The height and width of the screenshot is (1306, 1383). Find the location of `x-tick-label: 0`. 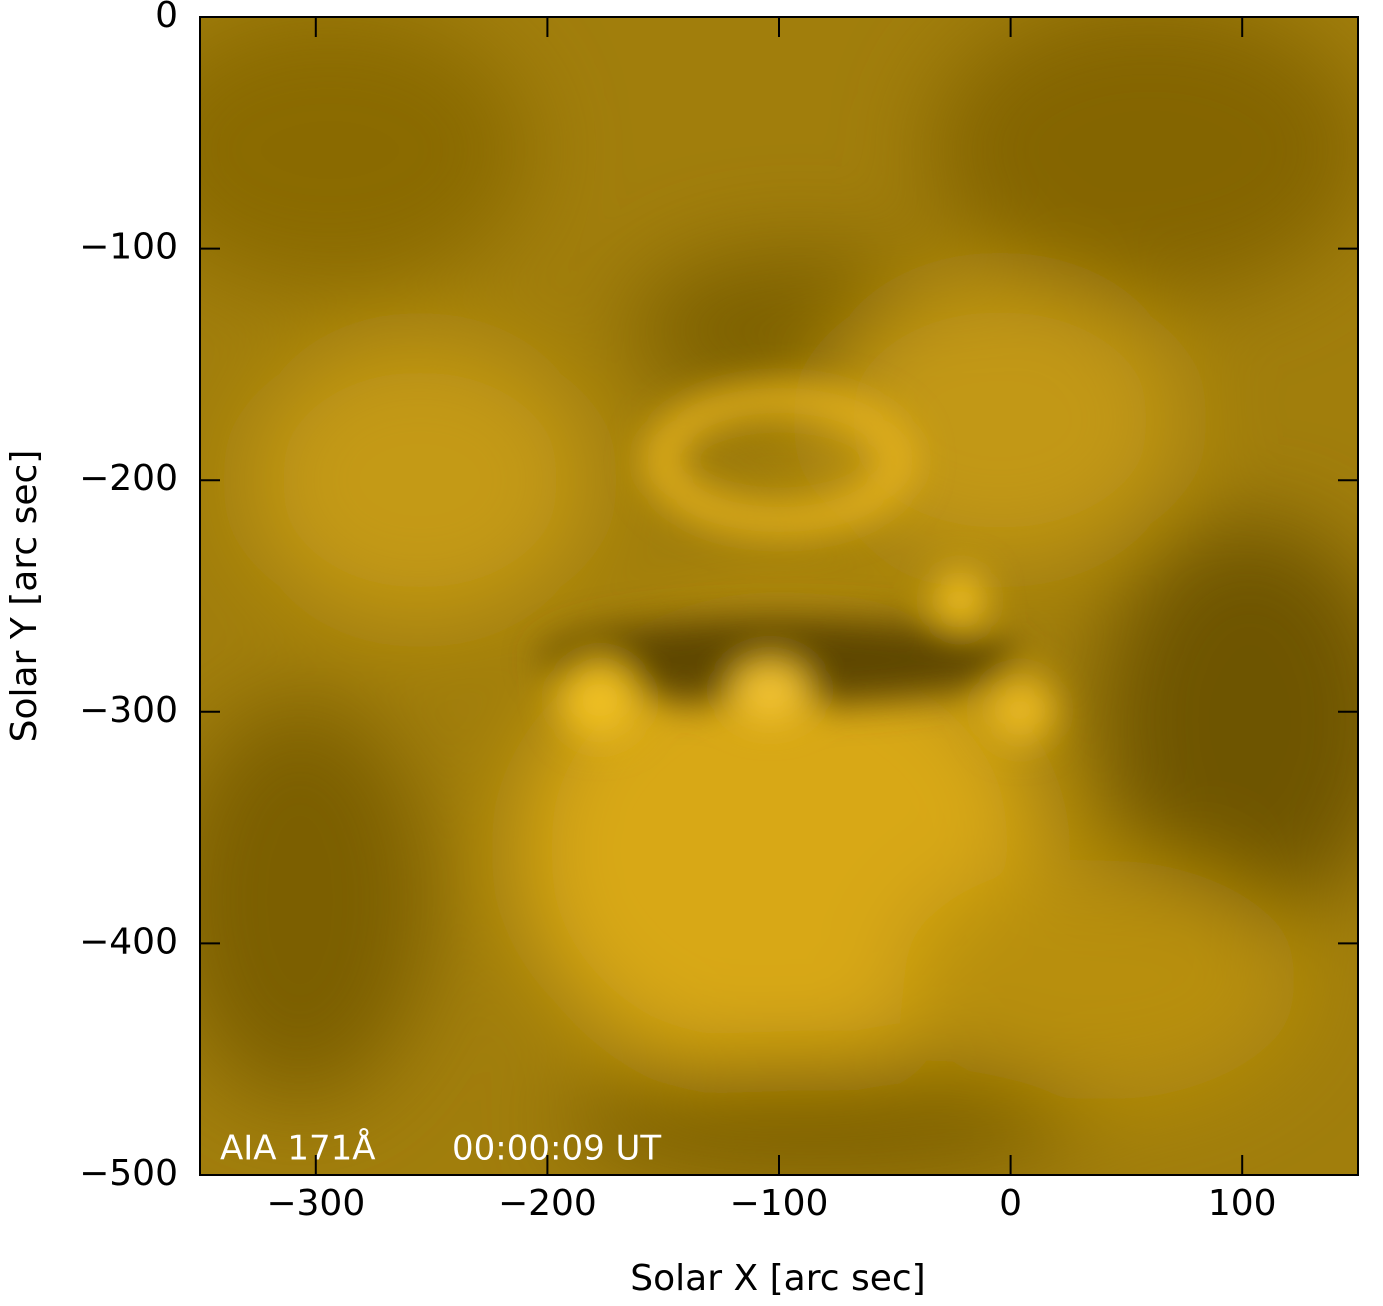

x-tick-label: 0 is located at coordinates (1010, 1203).